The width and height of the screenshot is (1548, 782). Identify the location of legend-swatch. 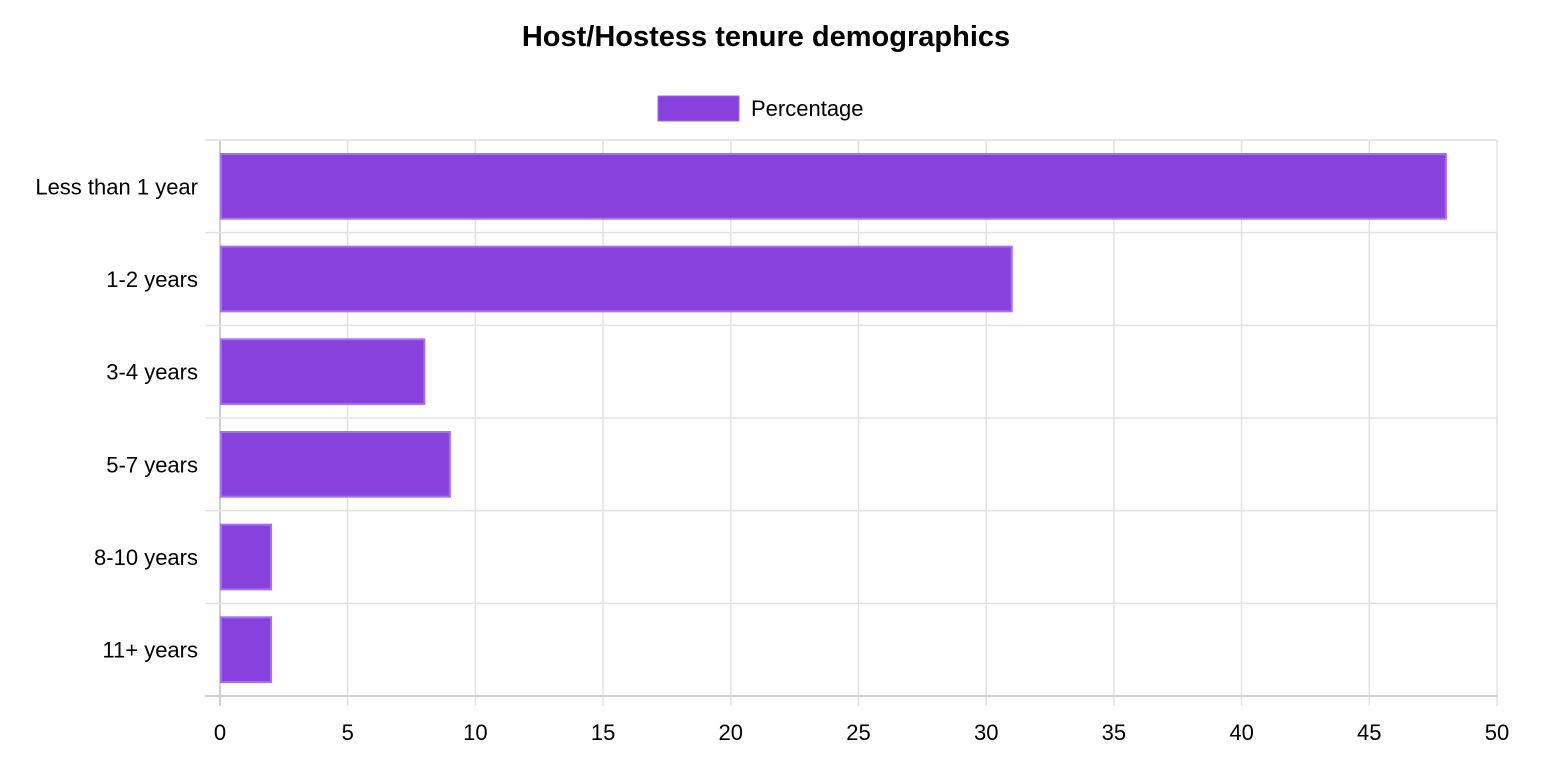
(698, 108).